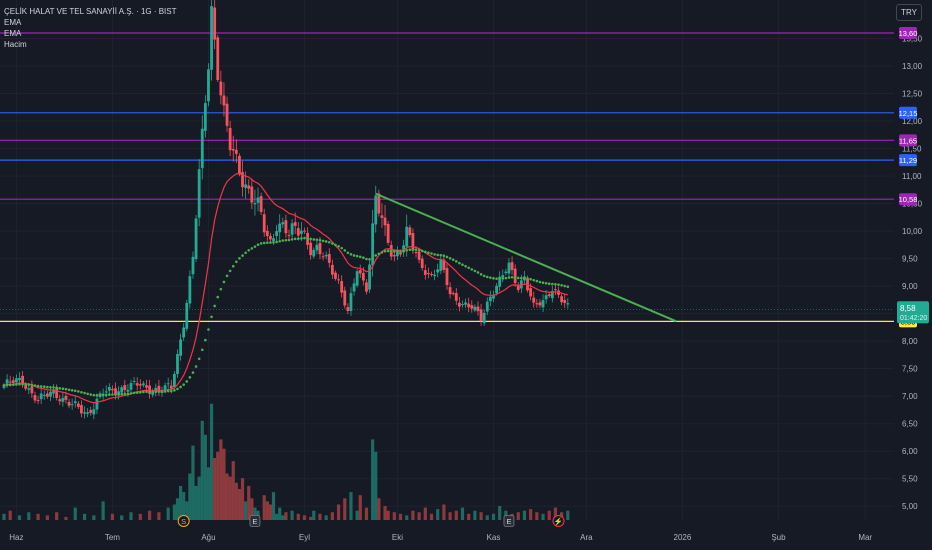 This screenshot has height=550, width=932. Describe the element at coordinates (910, 259) in the screenshot. I see `y-tick-label: 9,50` at that location.